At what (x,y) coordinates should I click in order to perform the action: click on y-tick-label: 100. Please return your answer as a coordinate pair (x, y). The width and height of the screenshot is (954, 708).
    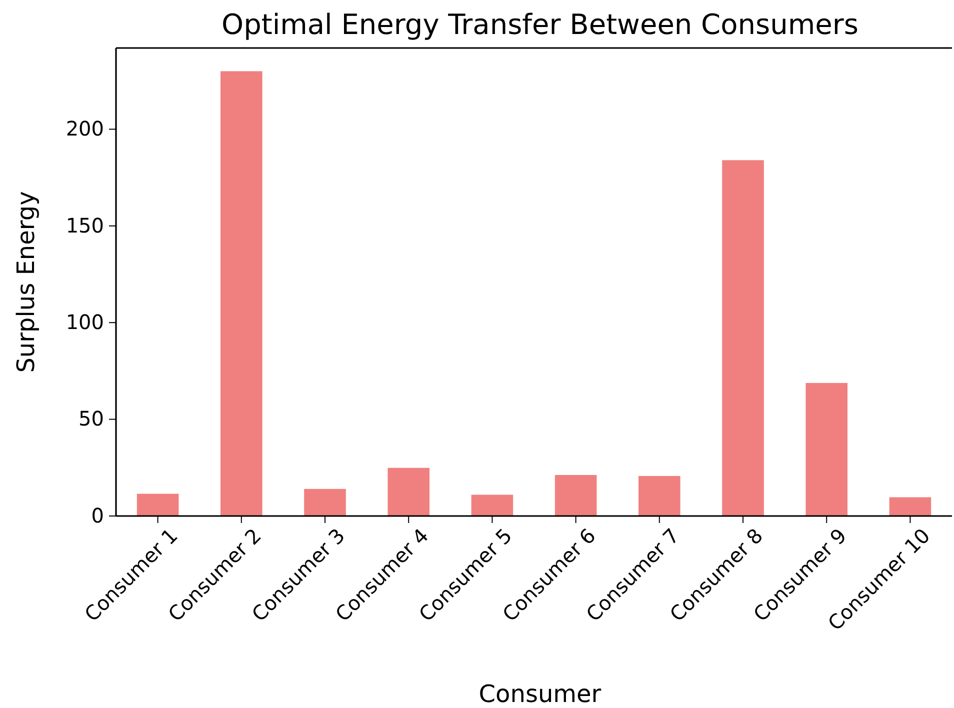
    Looking at the image, I should click on (85, 322).